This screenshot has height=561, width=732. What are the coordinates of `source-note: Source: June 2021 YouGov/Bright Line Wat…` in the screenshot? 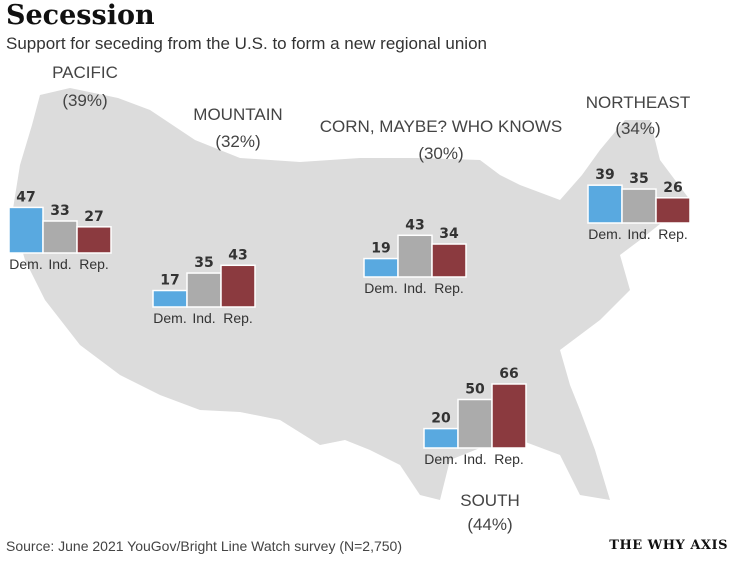 It's located at (204, 546).